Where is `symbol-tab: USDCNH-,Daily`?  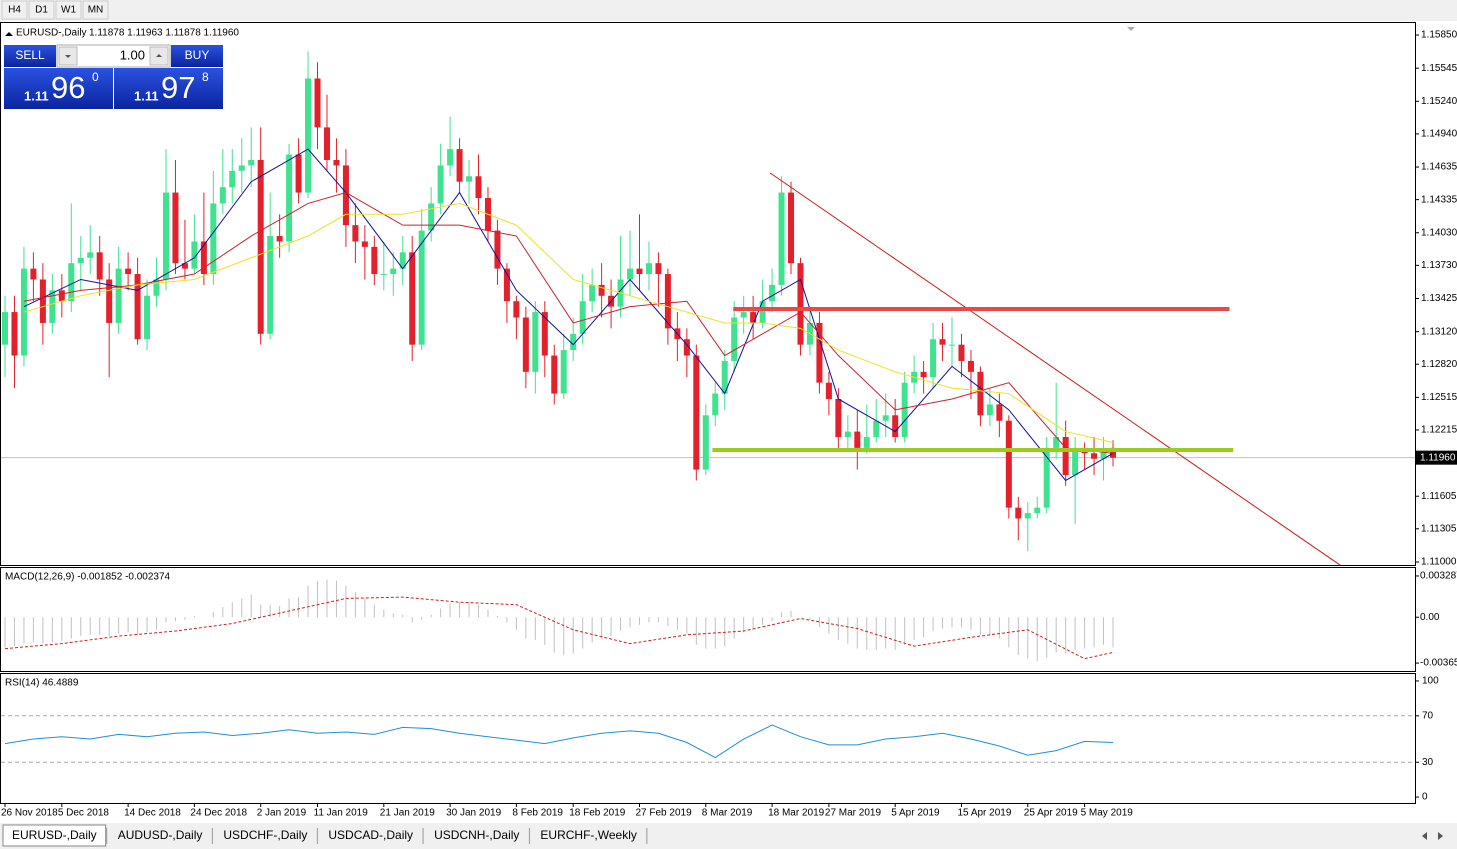
symbol-tab: USDCNH-,Daily is located at coordinates (477, 835).